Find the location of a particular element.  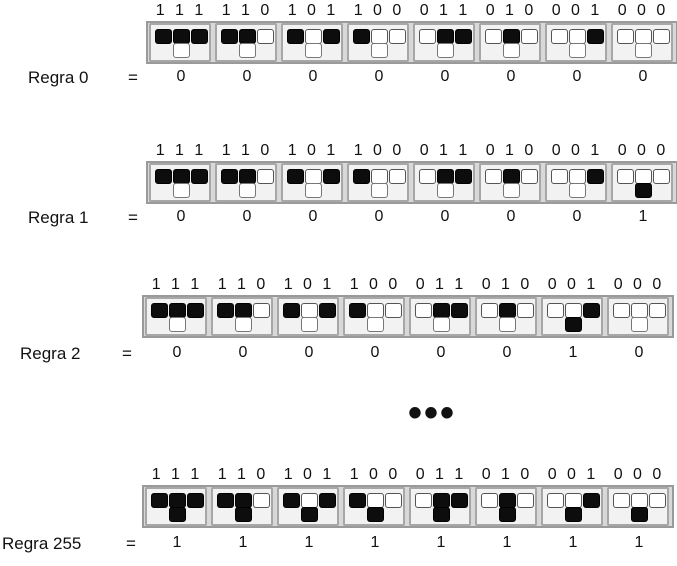

pattern-header: 1 1 0 is located at coordinates (243, 474).